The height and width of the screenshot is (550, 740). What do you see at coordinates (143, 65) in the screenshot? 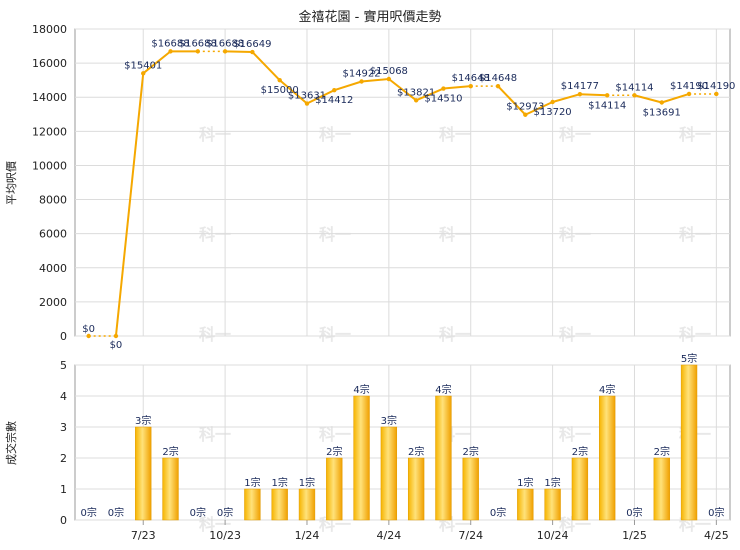
I see `price-point-label: $15401` at bounding box center [143, 65].